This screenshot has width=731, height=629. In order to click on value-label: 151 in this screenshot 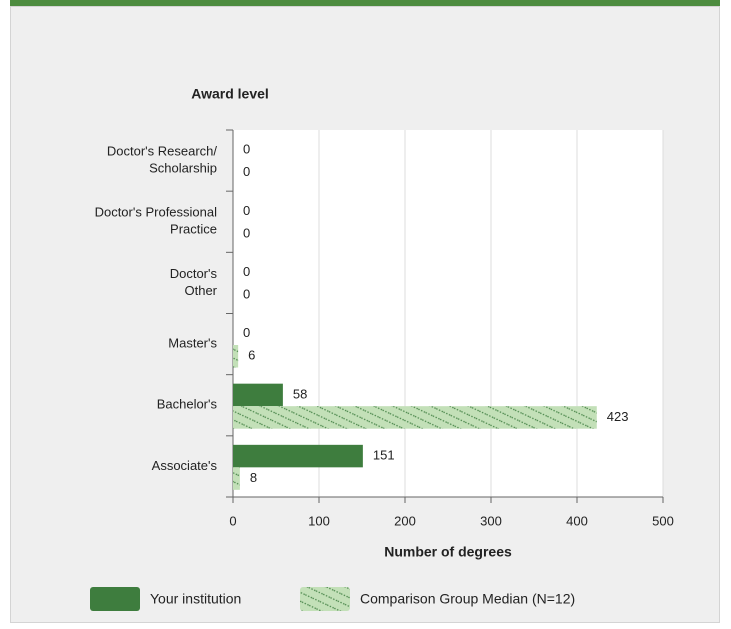, I will do `click(384, 455)`.